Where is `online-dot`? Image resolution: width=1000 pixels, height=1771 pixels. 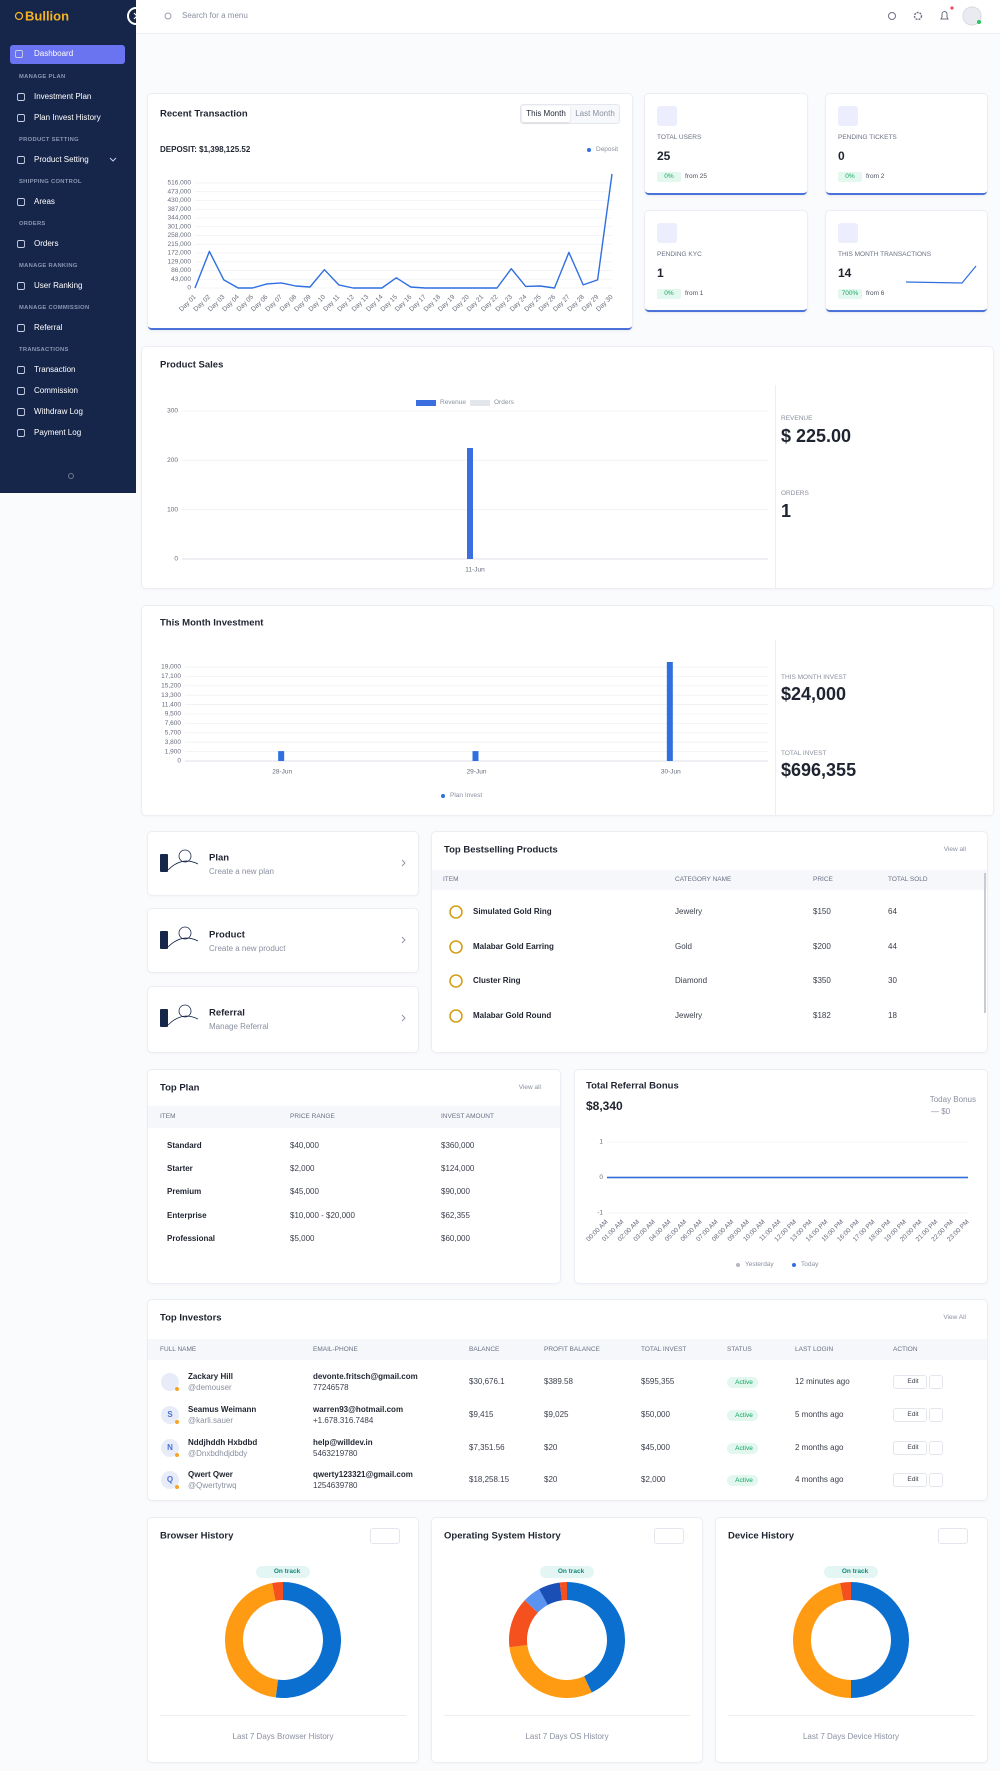
online-dot is located at coordinates (979, 22).